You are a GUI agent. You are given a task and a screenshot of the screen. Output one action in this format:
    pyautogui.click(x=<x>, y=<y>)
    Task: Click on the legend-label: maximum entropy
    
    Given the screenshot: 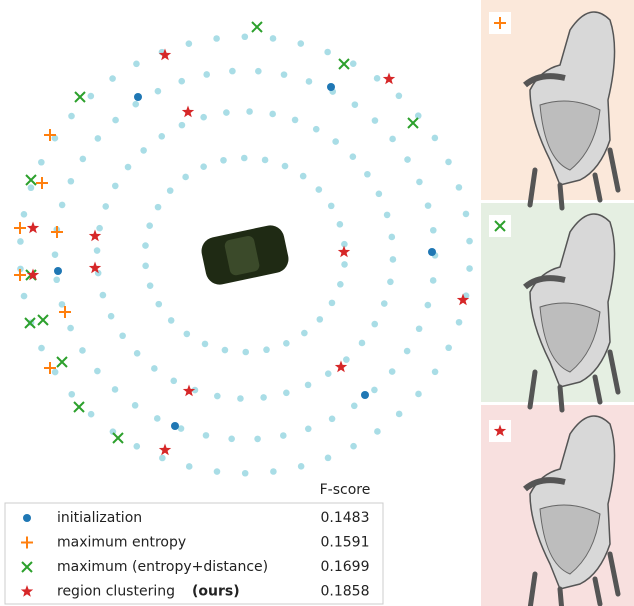 What is the action you would take?
    pyautogui.click(x=121, y=543)
    